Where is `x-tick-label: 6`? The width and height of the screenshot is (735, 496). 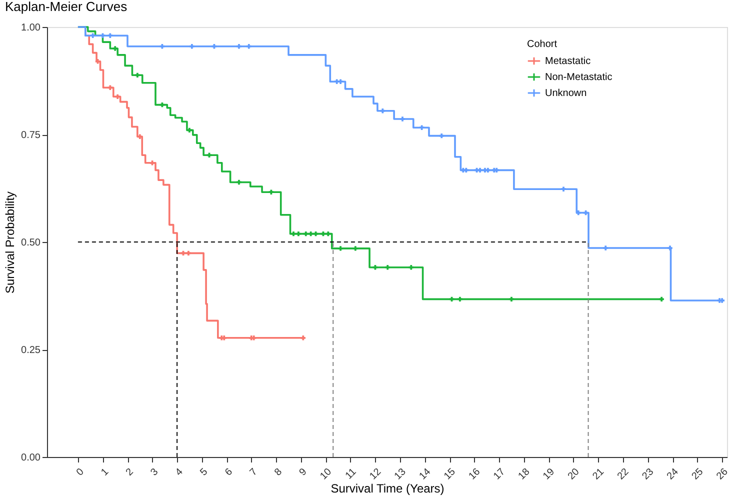 x-tick-label: 6 is located at coordinates (229, 472).